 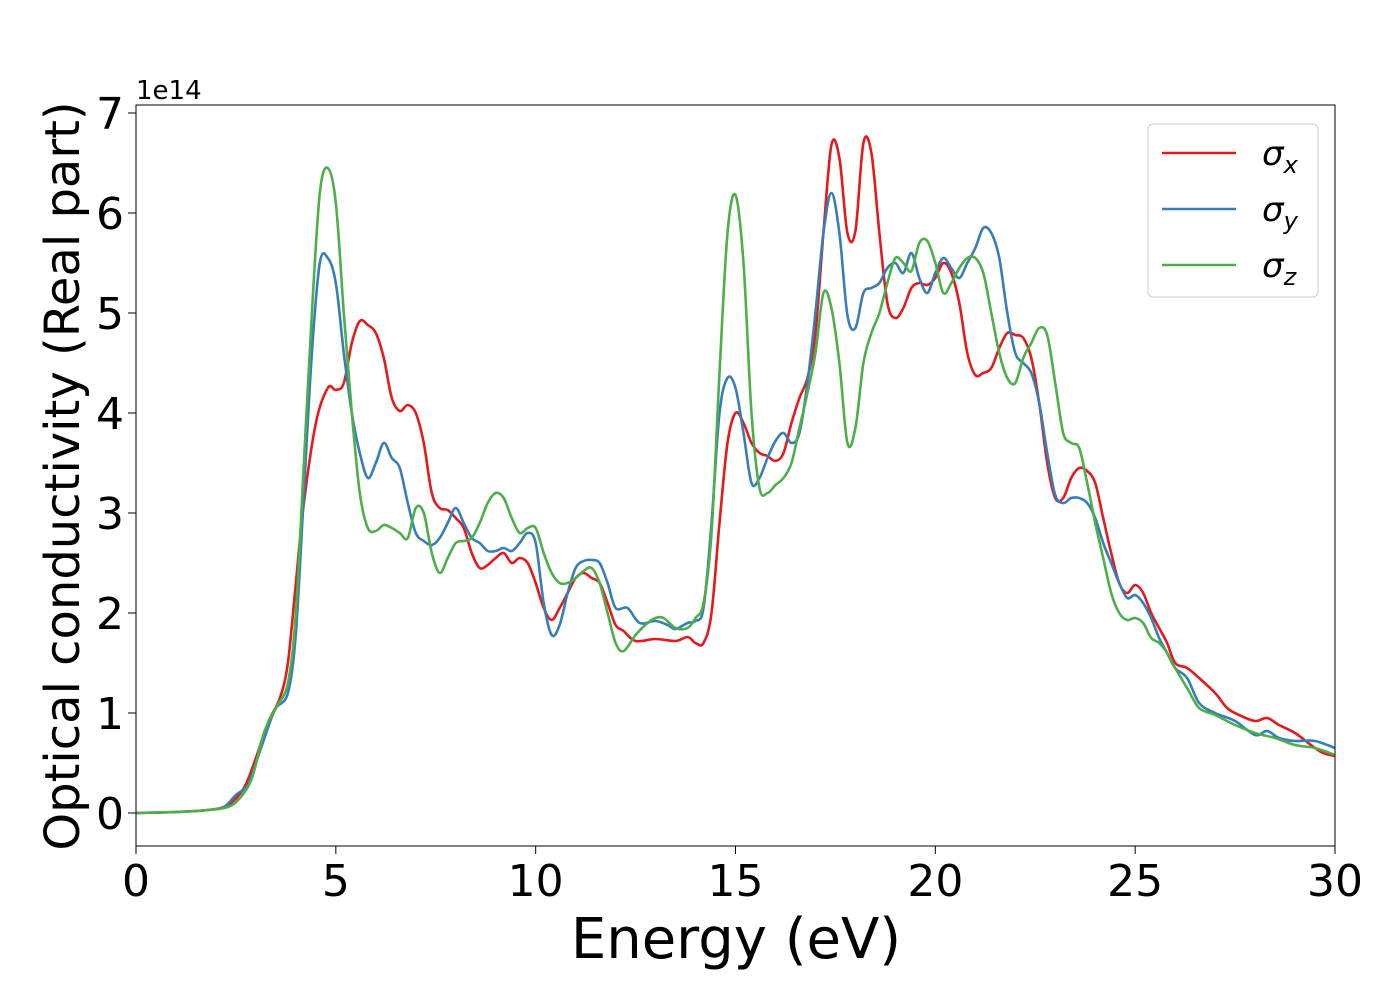 I want to click on legend-label-y: σy, so click(x=1280, y=212).